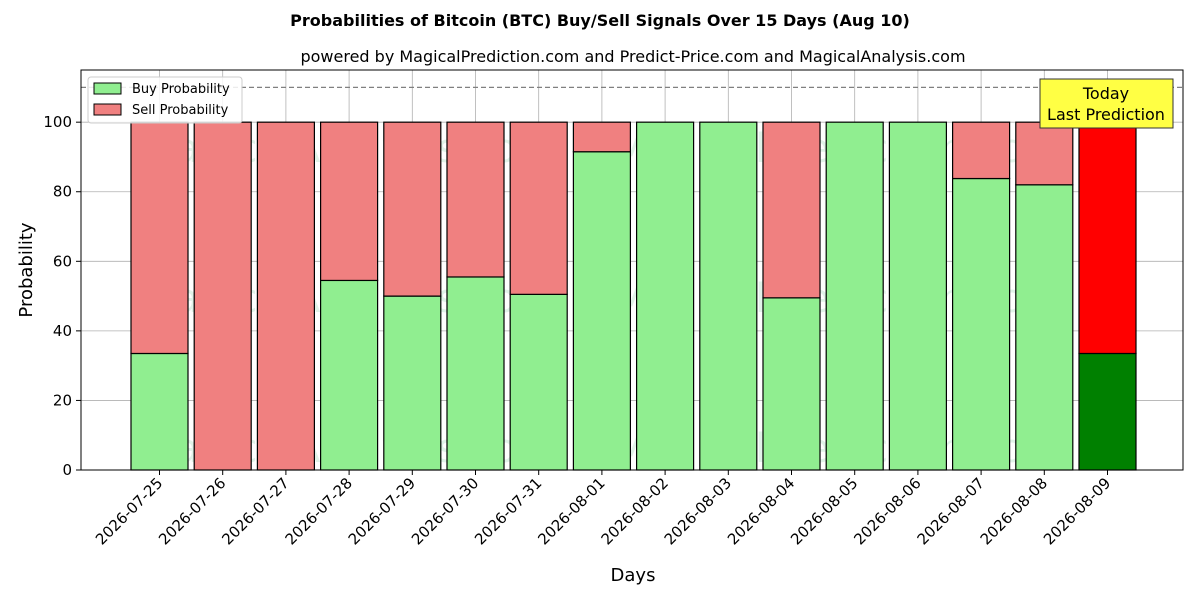 This screenshot has height=604, width=1200. What do you see at coordinates (951, 511) in the screenshot?
I see `x-tick-label: 2026-08-07` at bounding box center [951, 511].